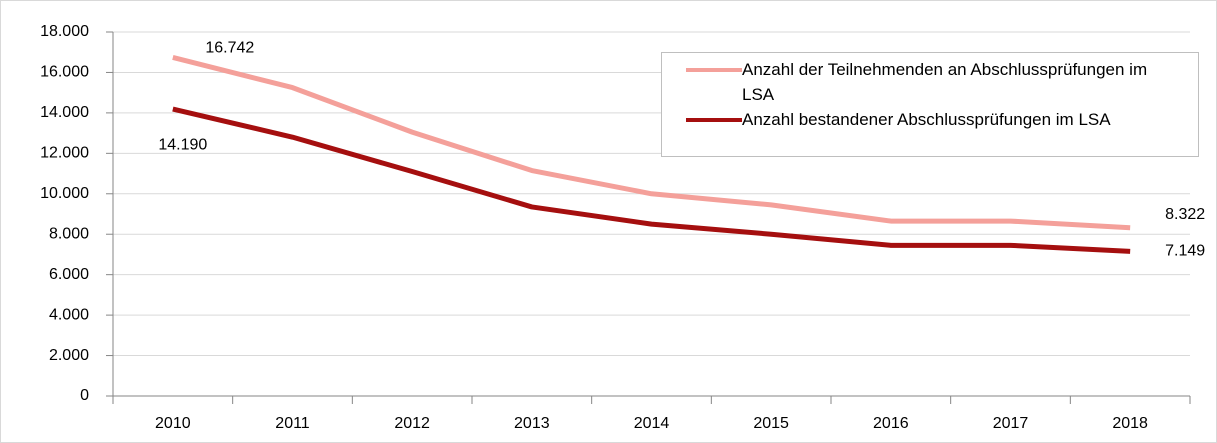 This screenshot has height=443, width=1217. What do you see at coordinates (173, 423) in the screenshot?
I see `x-tick-label: 2010` at bounding box center [173, 423].